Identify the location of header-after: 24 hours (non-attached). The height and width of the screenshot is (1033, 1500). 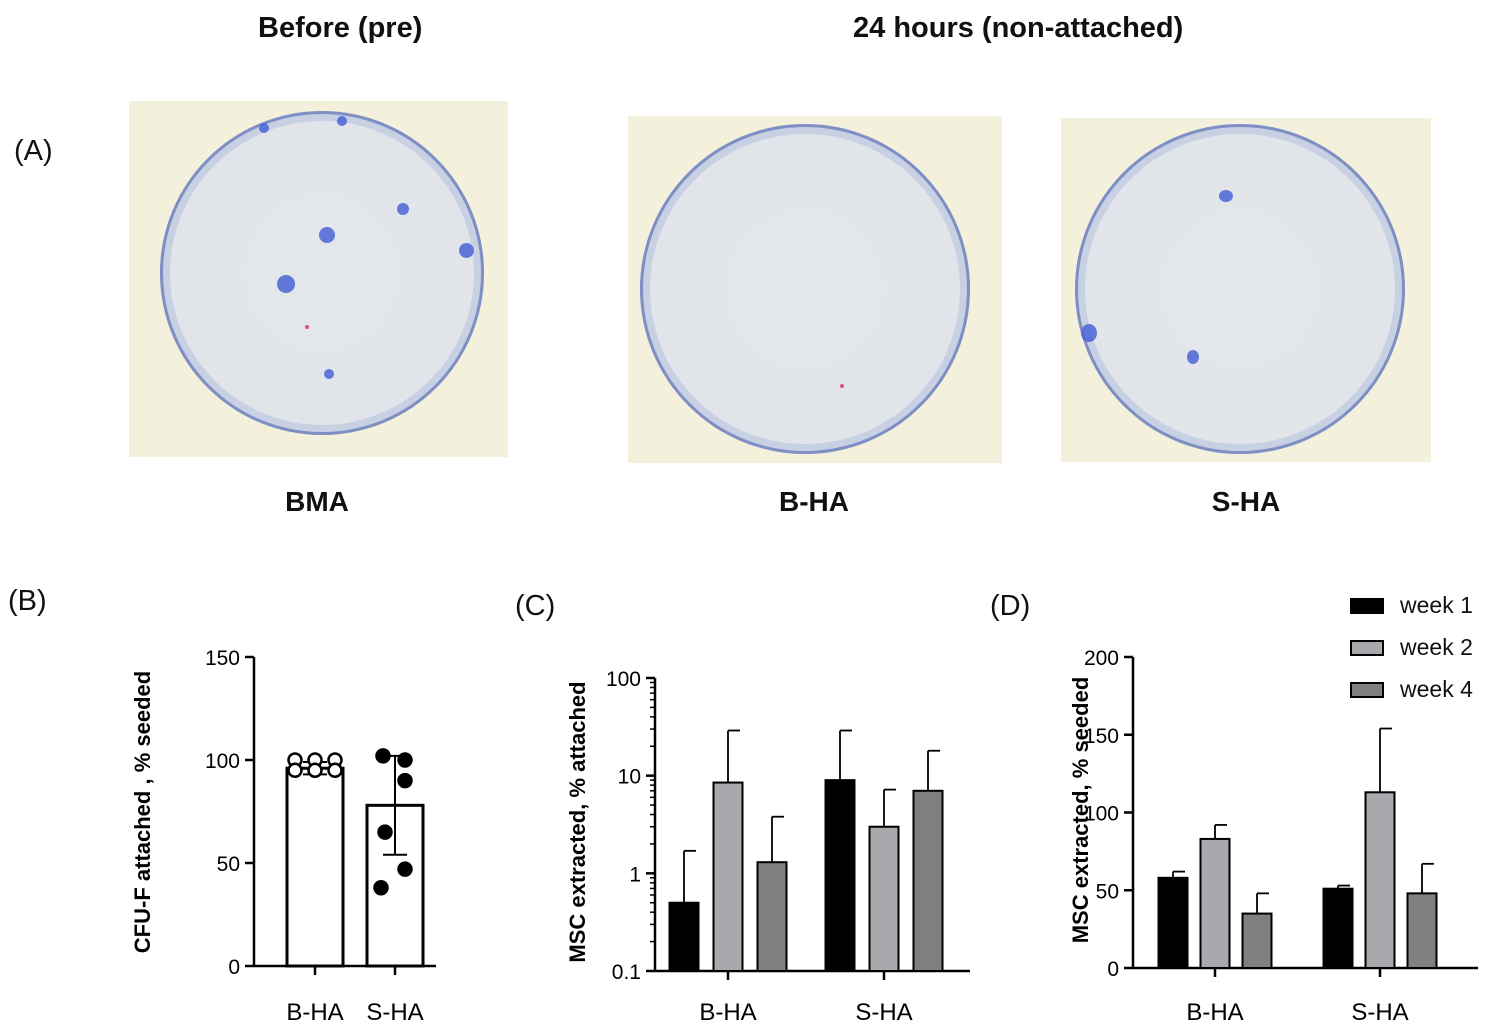
(1018, 28).